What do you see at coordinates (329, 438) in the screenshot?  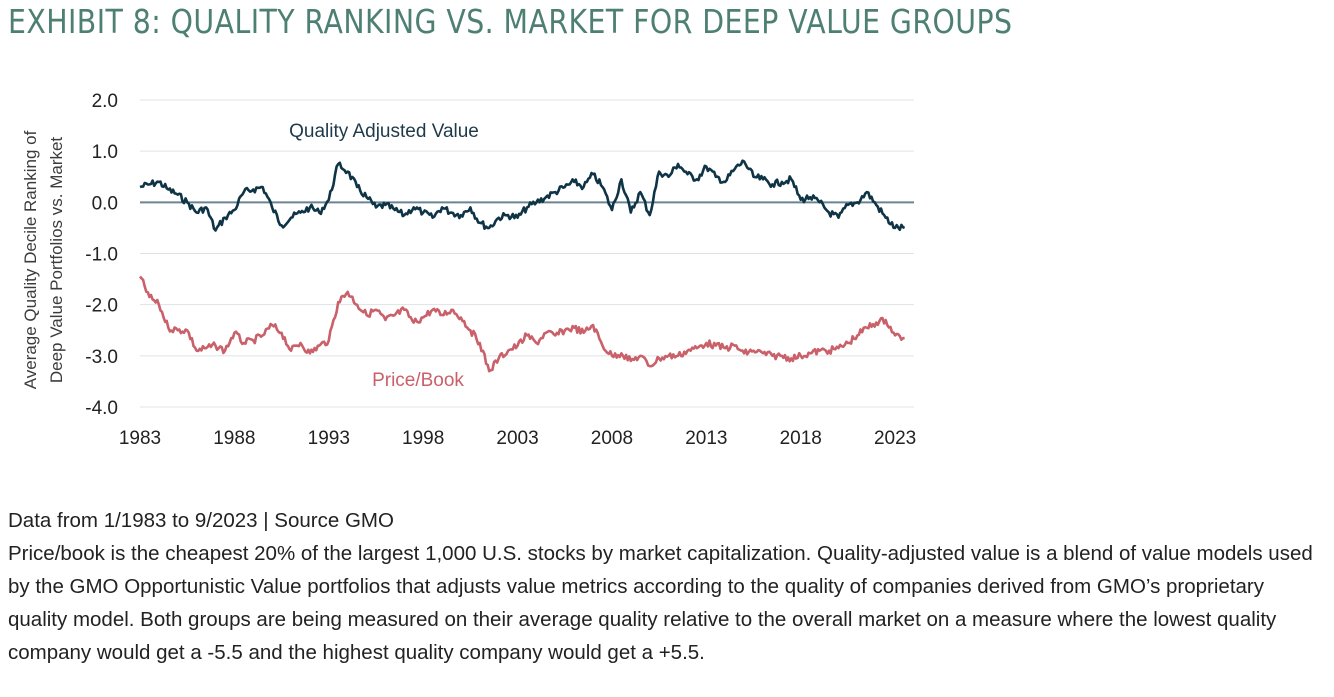 I see `x-tick-label: 1993` at bounding box center [329, 438].